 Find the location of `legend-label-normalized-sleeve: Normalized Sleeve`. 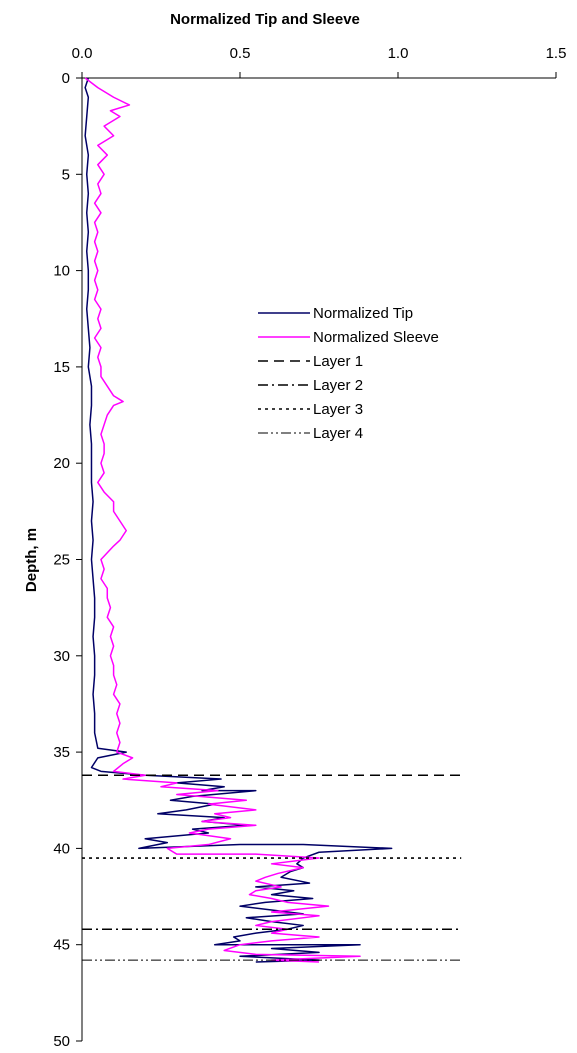

legend-label-normalized-sleeve: Normalized Sleeve is located at coordinates (376, 337).